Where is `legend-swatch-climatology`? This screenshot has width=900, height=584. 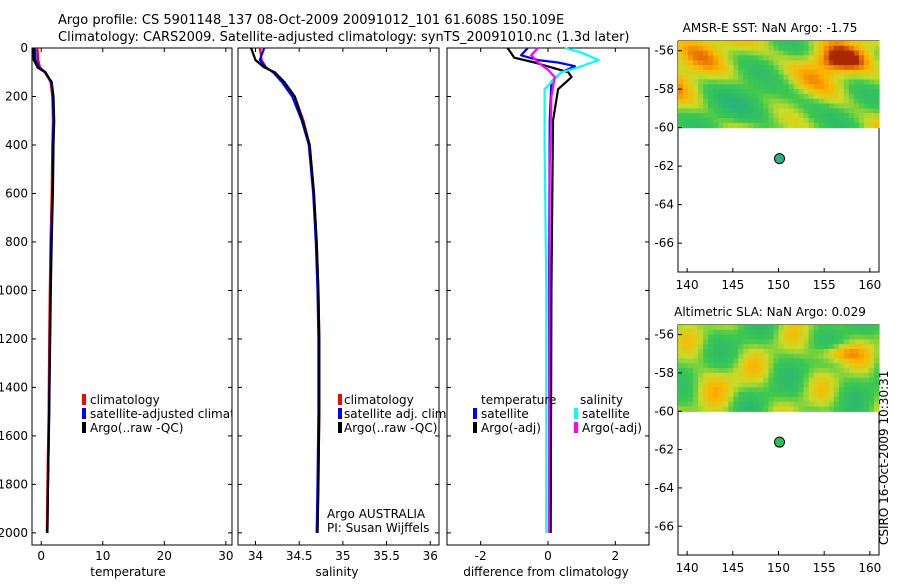 legend-swatch-climatology is located at coordinates (84, 399).